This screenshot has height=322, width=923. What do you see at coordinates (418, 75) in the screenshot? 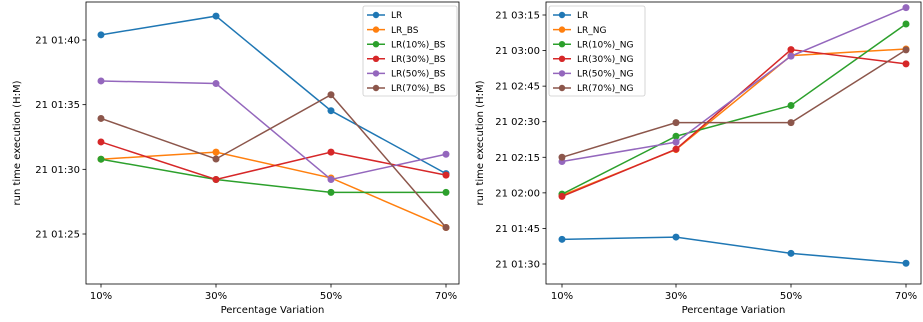
I see `legend-label: LR(50%)_BS` at bounding box center [418, 75].